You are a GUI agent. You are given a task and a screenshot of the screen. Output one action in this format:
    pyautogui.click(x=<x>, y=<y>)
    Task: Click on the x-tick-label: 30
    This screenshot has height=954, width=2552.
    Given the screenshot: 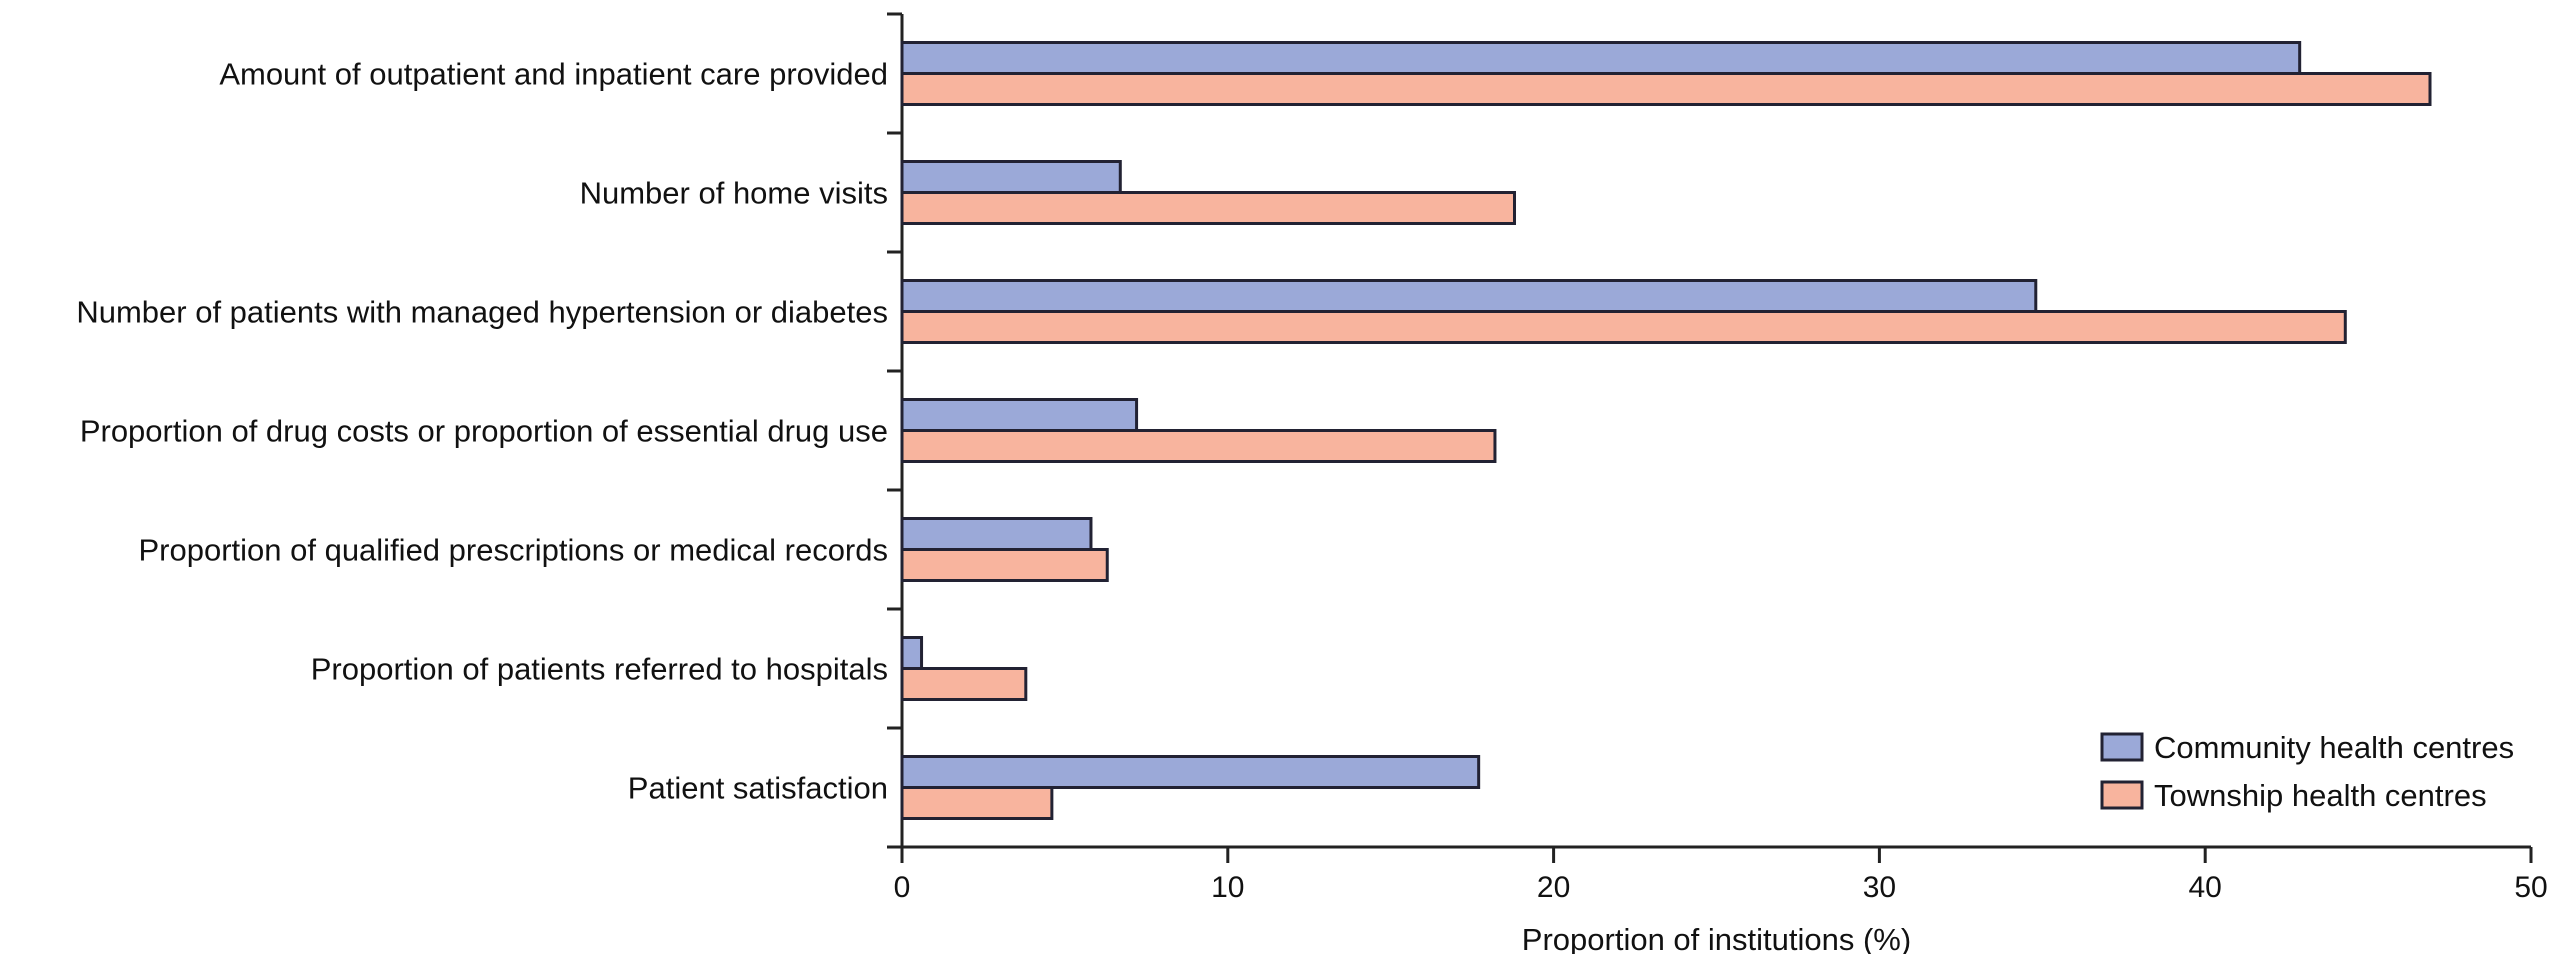 What is the action you would take?
    pyautogui.click(x=1879, y=887)
    